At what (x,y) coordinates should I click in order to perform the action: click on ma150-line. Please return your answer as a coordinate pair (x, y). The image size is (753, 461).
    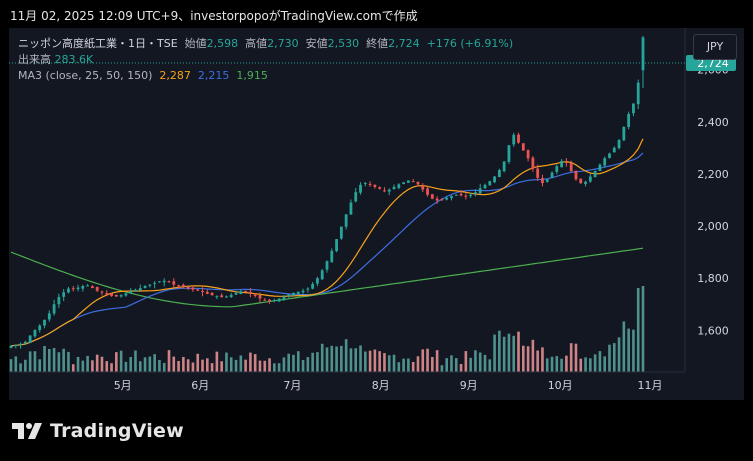
    Looking at the image, I should click on (327, 277).